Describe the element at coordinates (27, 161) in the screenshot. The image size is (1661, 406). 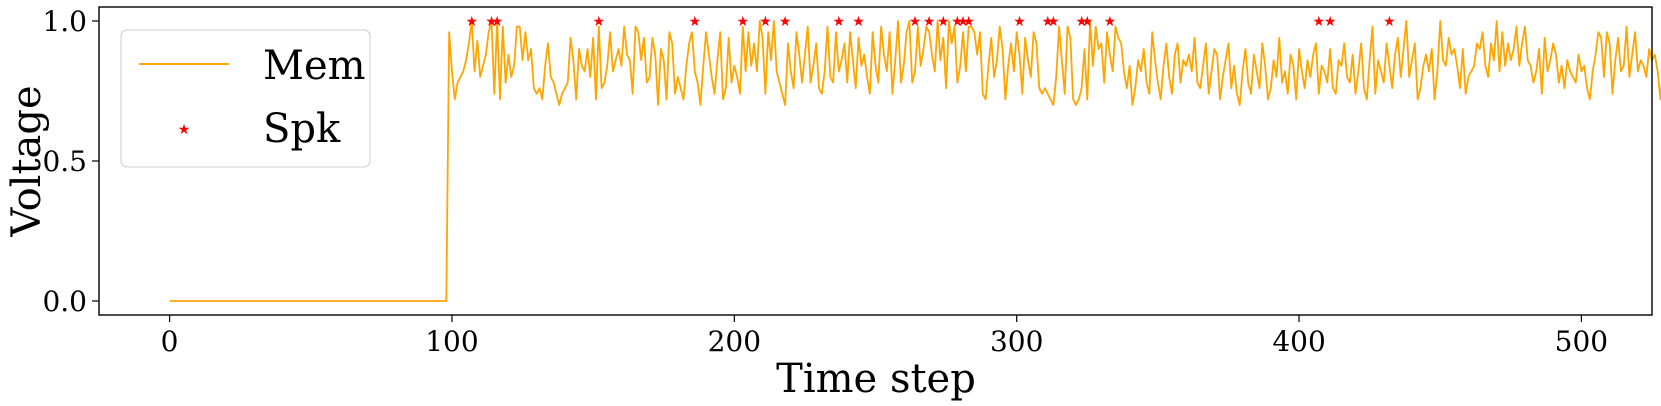
I see `y-axis-label: Voltage` at that location.